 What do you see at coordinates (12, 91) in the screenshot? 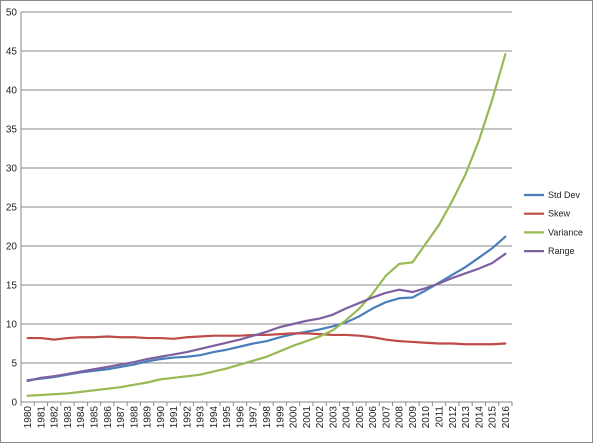
I see `y-tick-label: 40` at bounding box center [12, 91].